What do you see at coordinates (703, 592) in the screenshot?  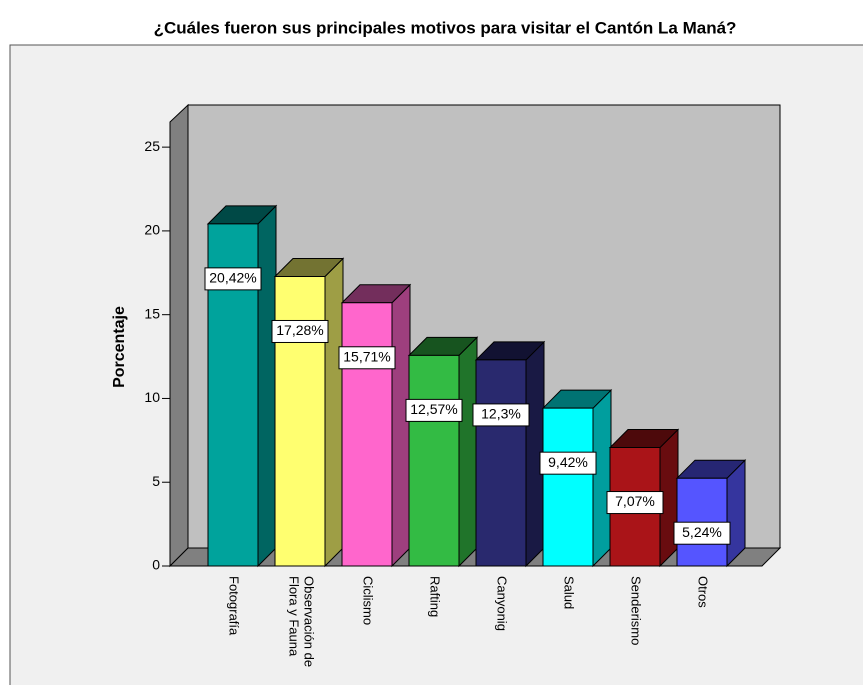 I see `x-tick-label: Otros` at bounding box center [703, 592].